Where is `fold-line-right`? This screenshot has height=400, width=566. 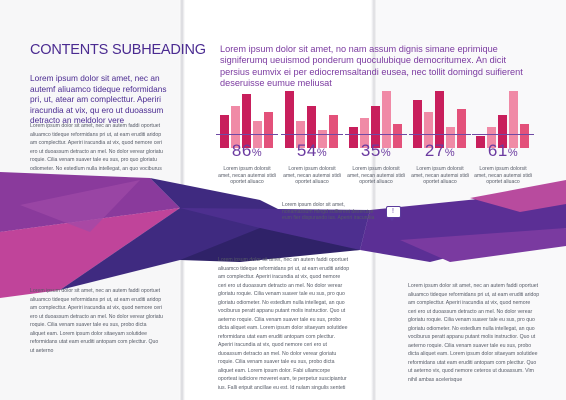 fold-line-right is located at coordinates (374, 200).